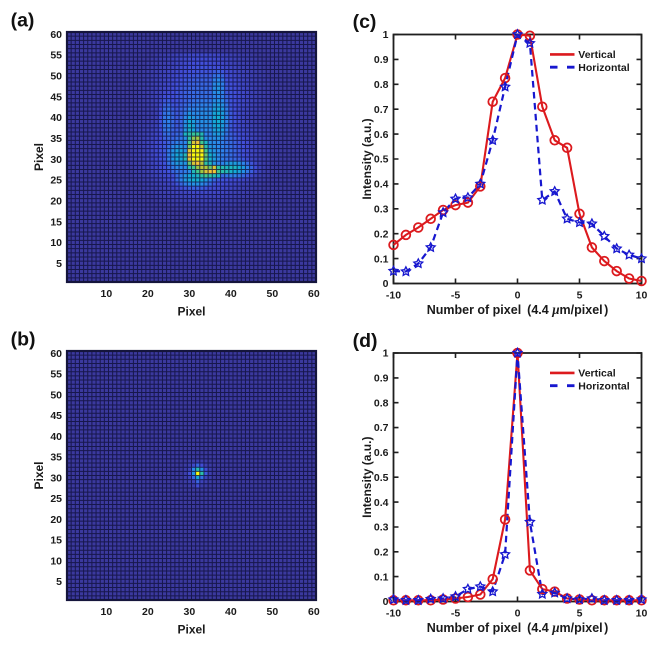 This screenshot has height=655, width=664. I want to click on svg-text: (b), so click(23, 340).